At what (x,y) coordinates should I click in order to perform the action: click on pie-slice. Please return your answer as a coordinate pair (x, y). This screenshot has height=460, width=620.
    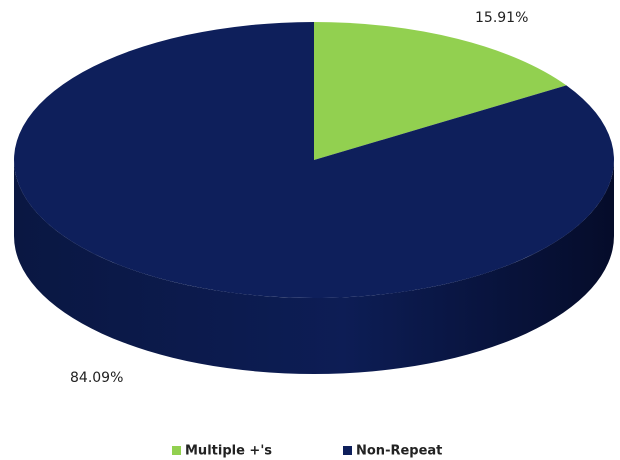
    Looking at the image, I should click on (440, 91).